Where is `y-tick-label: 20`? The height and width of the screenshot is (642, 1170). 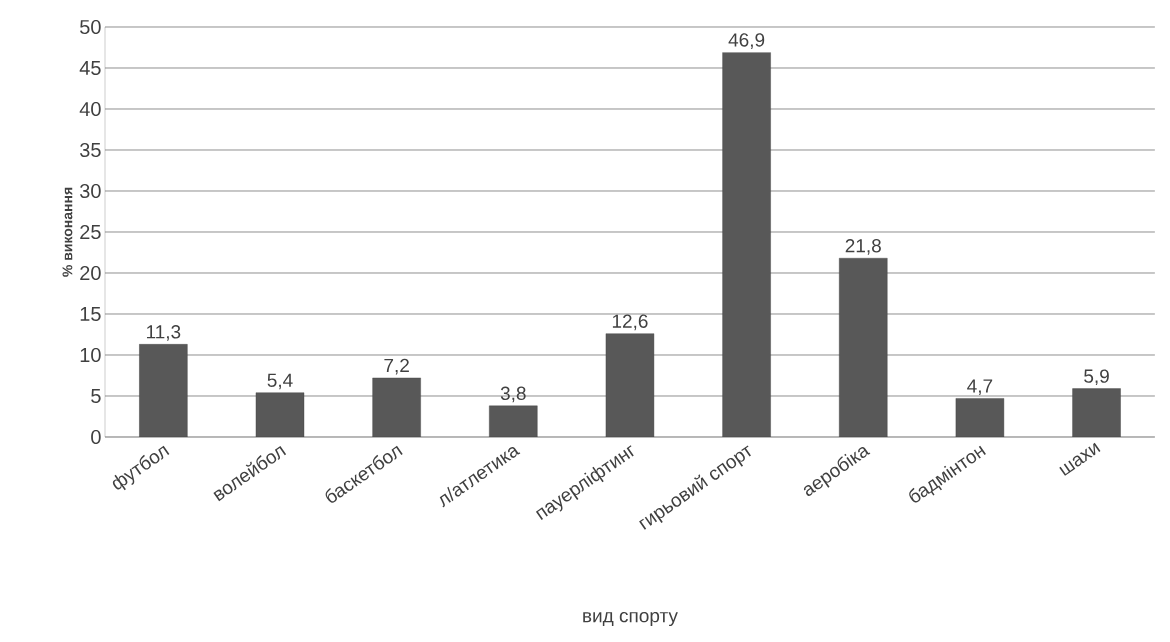
y-tick-label: 20 is located at coordinates (90, 273).